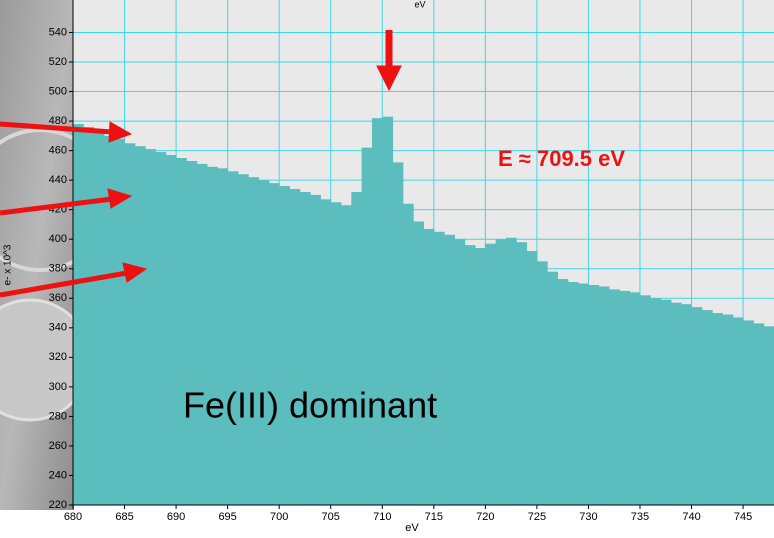  Describe the element at coordinates (124, 517) in the screenshot. I see `x-tick-label: 685` at that location.